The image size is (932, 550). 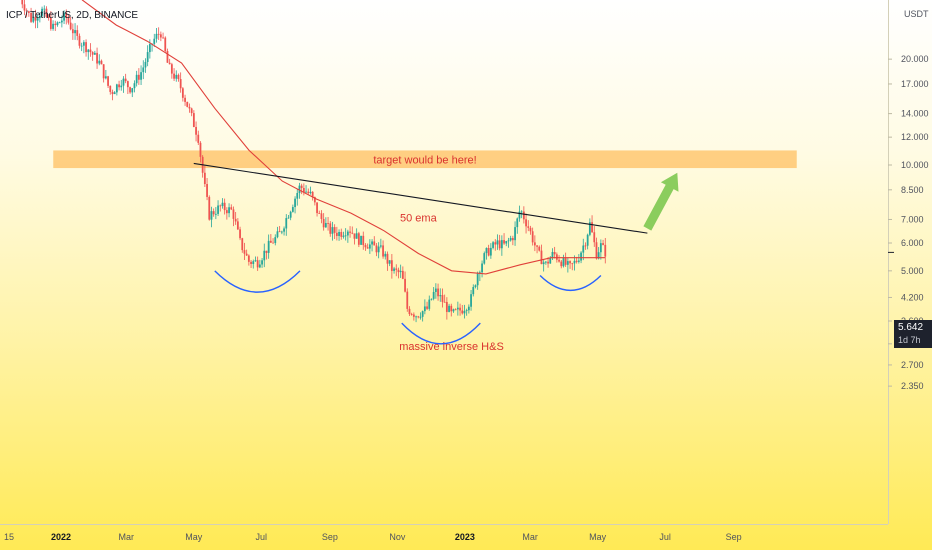 I want to click on current-price-label: 5.642, so click(x=911, y=327).